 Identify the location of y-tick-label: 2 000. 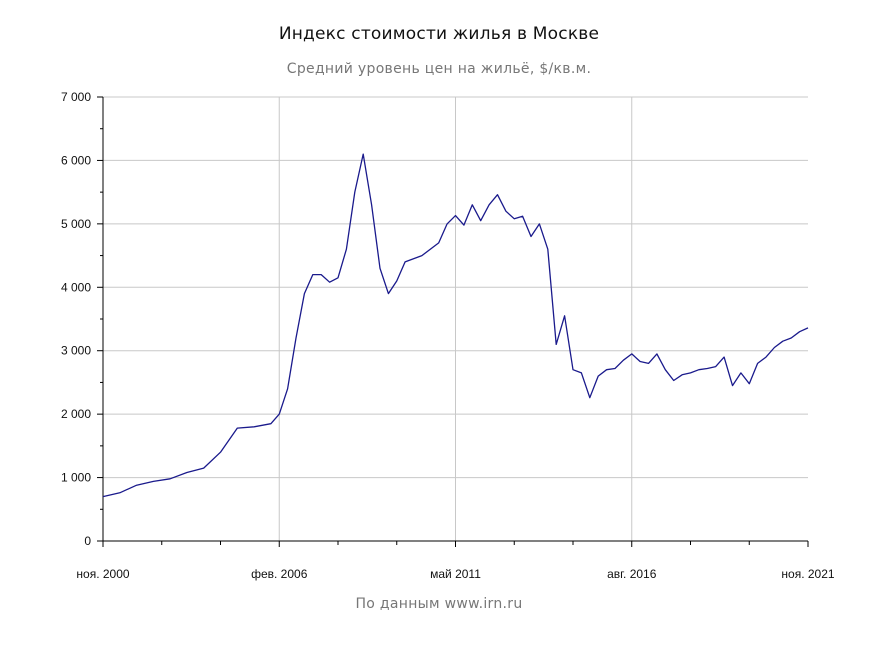
(76, 414).